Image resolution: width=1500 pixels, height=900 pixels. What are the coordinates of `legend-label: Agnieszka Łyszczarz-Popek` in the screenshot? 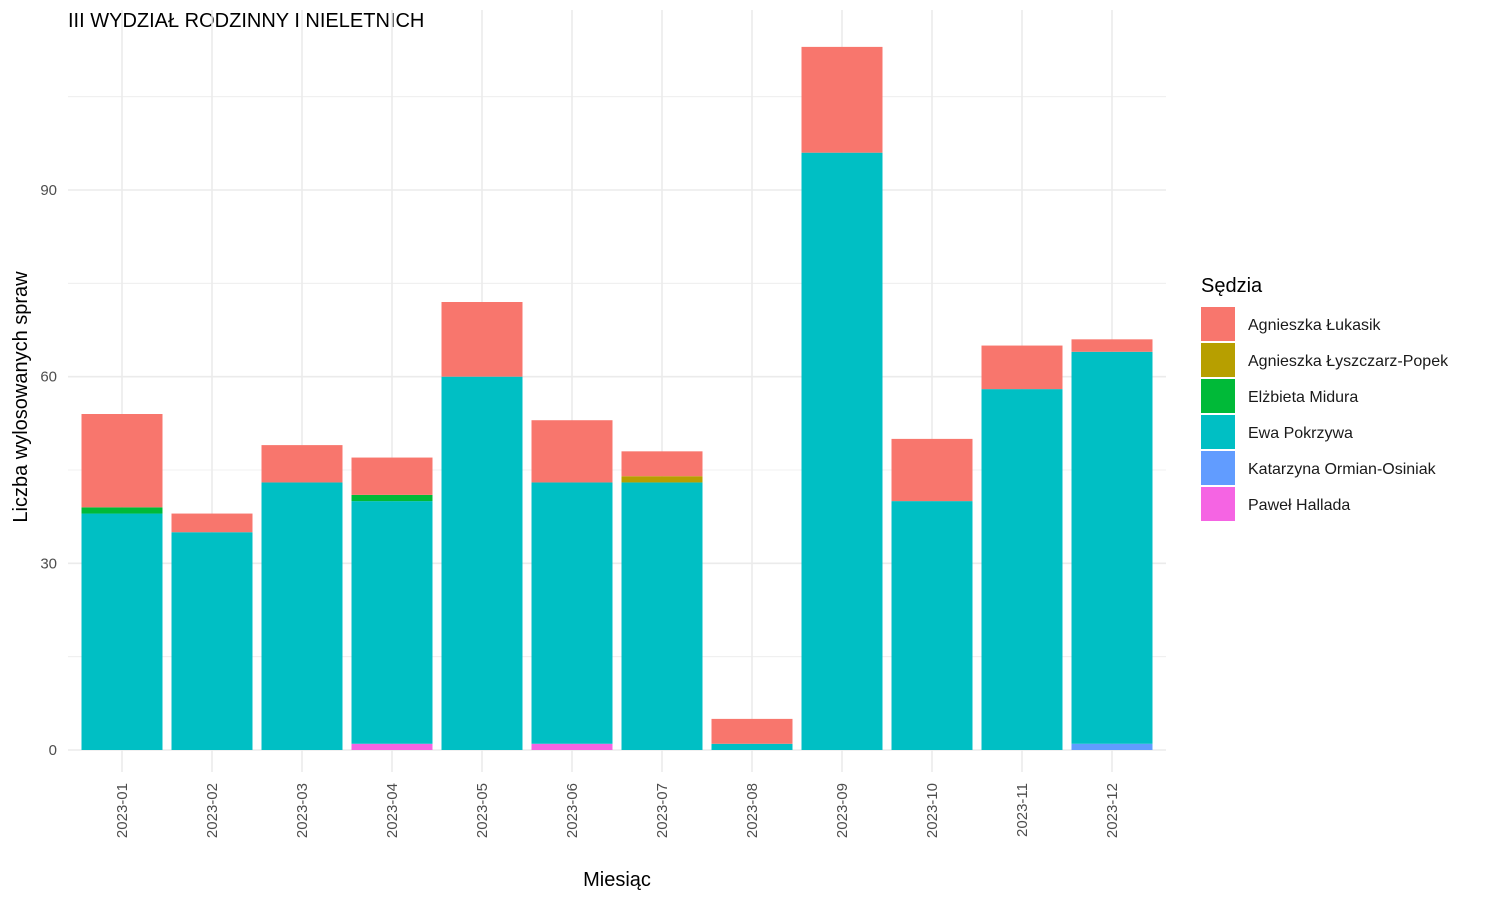 It's located at (1348, 361).